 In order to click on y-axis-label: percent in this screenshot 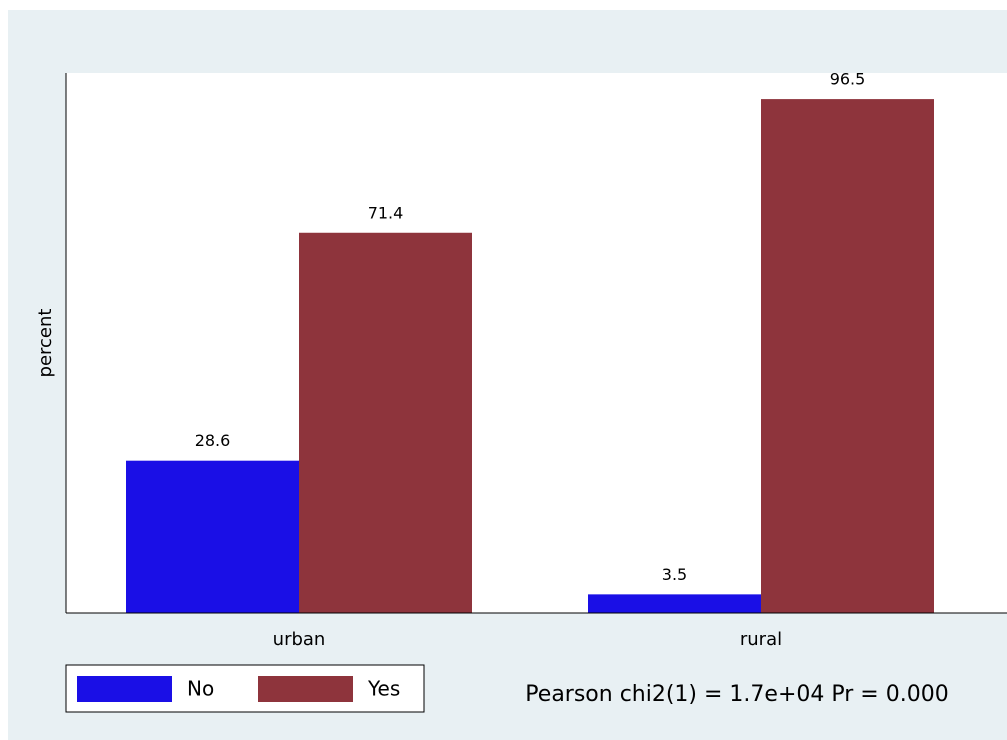, I will do `click(45, 343)`.